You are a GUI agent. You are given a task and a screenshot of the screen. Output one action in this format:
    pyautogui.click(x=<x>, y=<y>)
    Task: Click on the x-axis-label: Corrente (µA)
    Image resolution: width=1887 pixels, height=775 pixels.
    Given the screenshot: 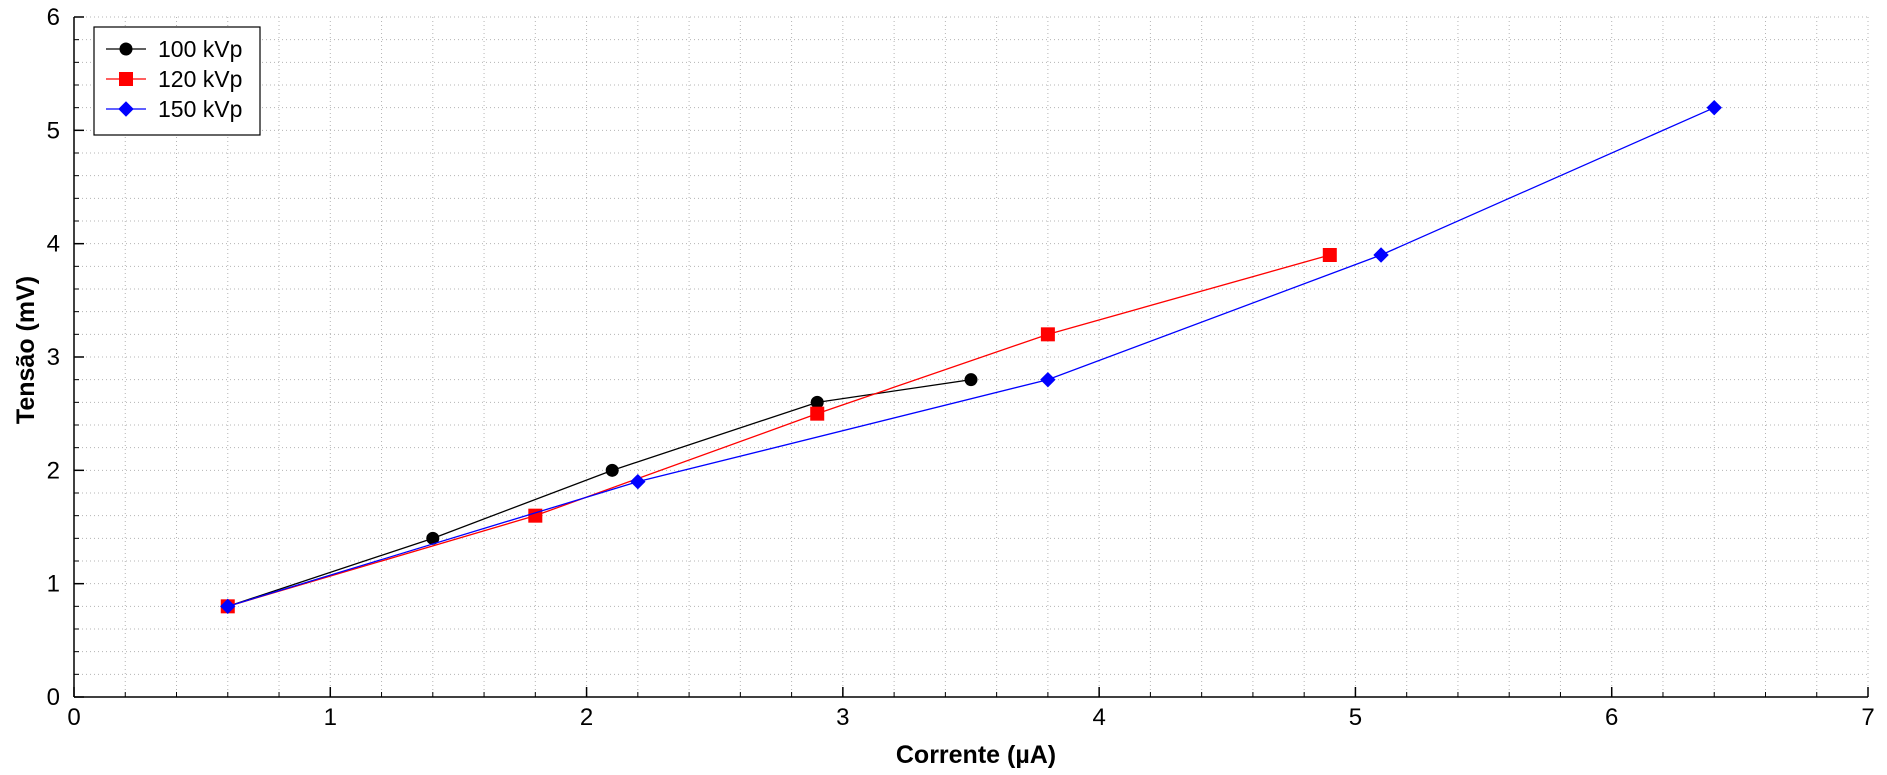 What is the action you would take?
    pyautogui.click(x=976, y=755)
    